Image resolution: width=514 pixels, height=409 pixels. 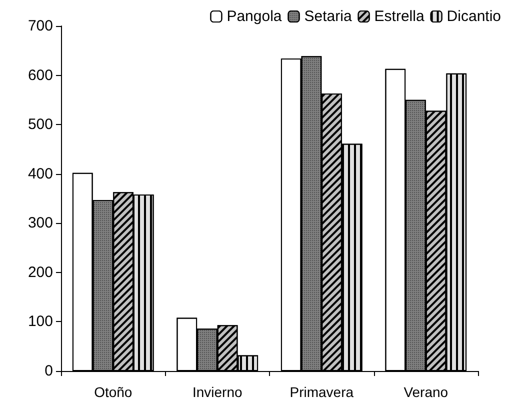 What do you see at coordinates (40, 223) in the screenshot?
I see `y-tick-label: 300` at bounding box center [40, 223].